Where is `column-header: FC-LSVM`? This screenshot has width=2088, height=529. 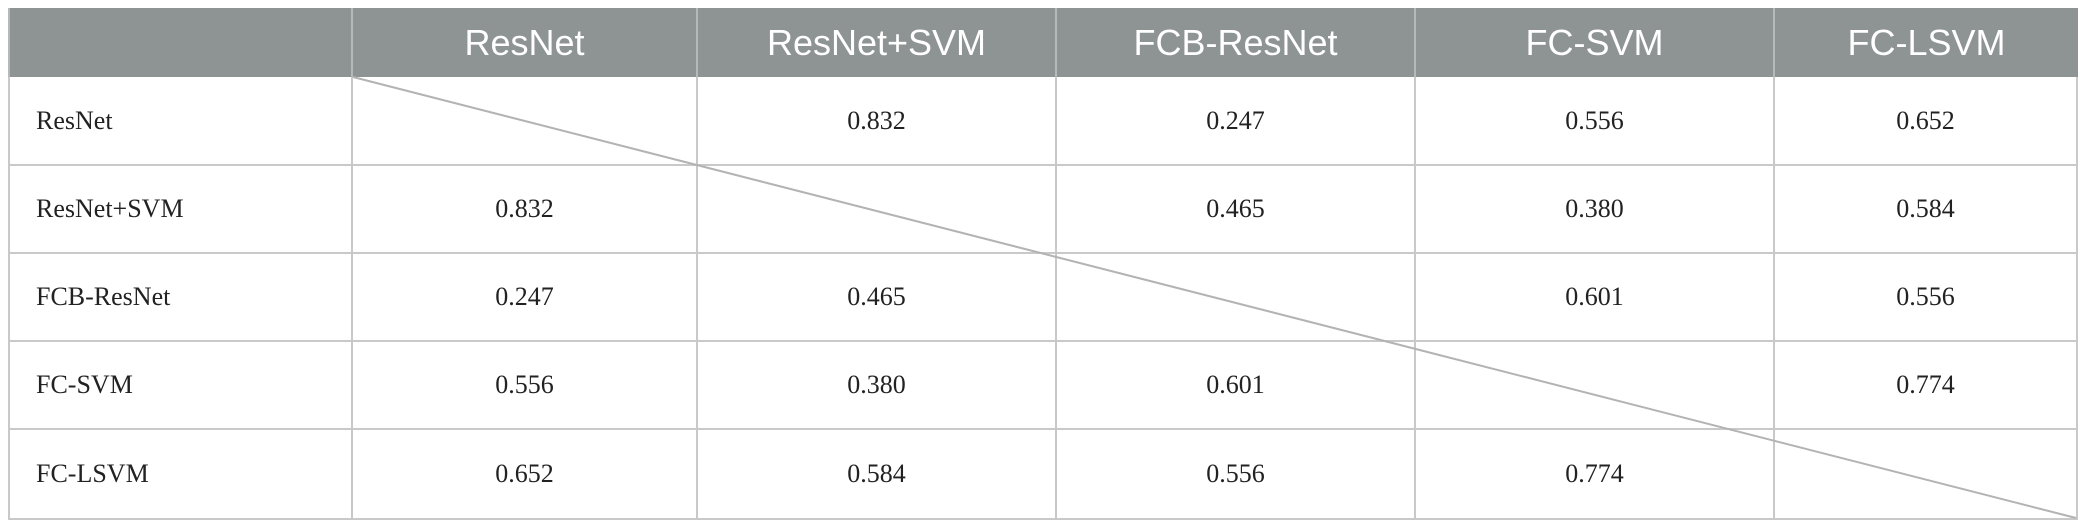 column-header: FC-LSVM is located at coordinates (1926, 42).